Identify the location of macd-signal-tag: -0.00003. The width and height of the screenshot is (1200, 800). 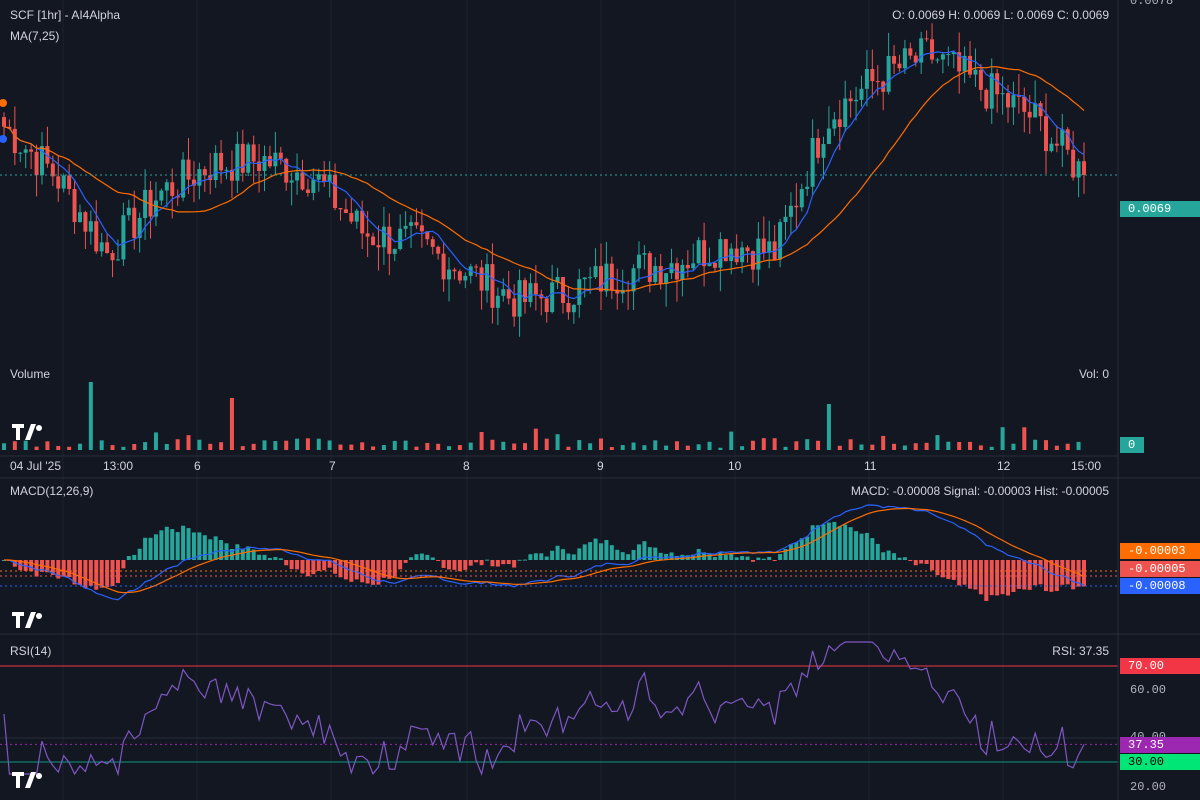
(1160, 551).